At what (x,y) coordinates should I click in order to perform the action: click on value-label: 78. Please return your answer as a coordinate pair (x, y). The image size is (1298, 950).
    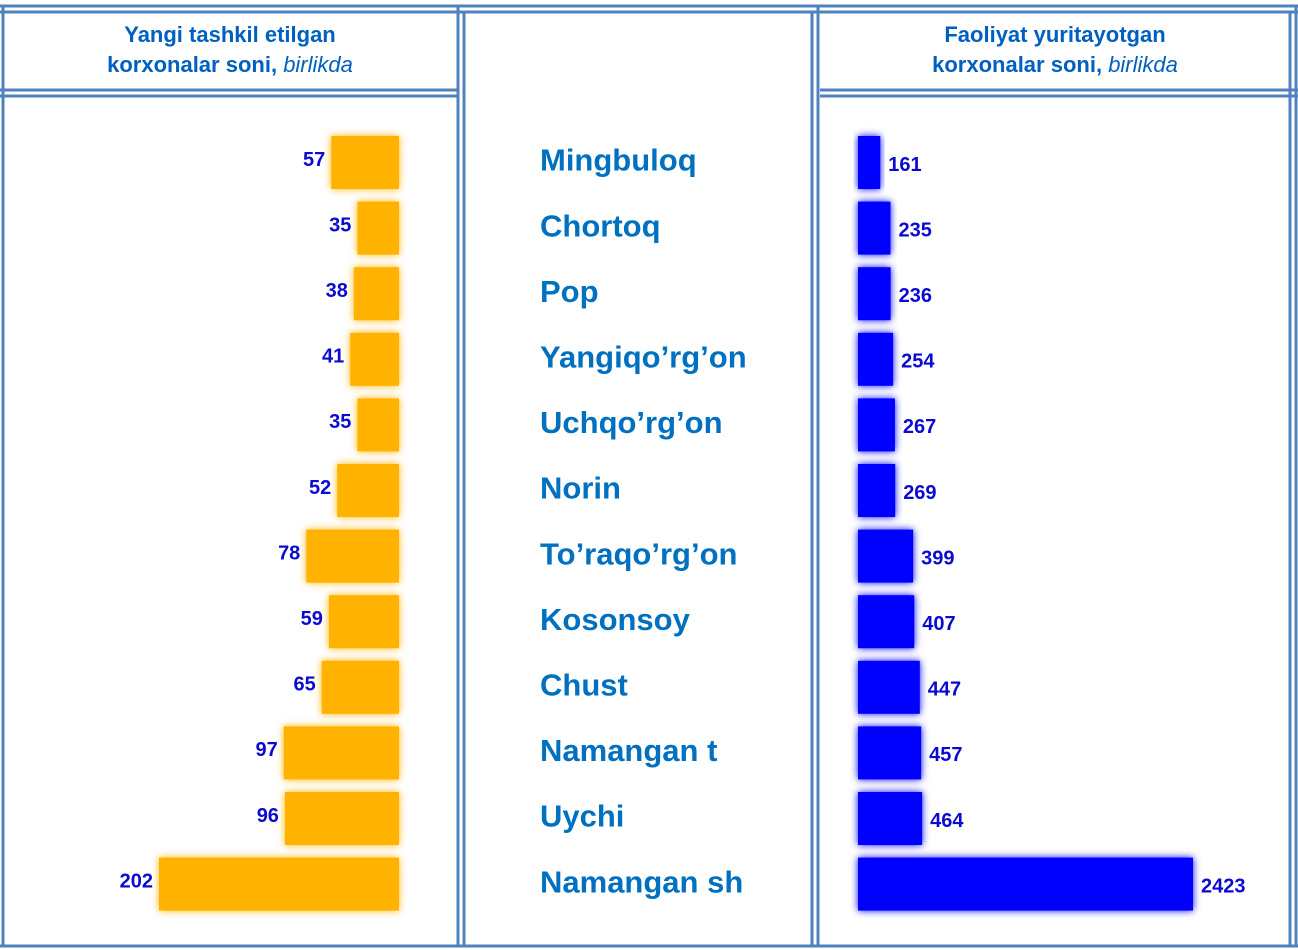
    Looking at the image, I should click on (289, 553).